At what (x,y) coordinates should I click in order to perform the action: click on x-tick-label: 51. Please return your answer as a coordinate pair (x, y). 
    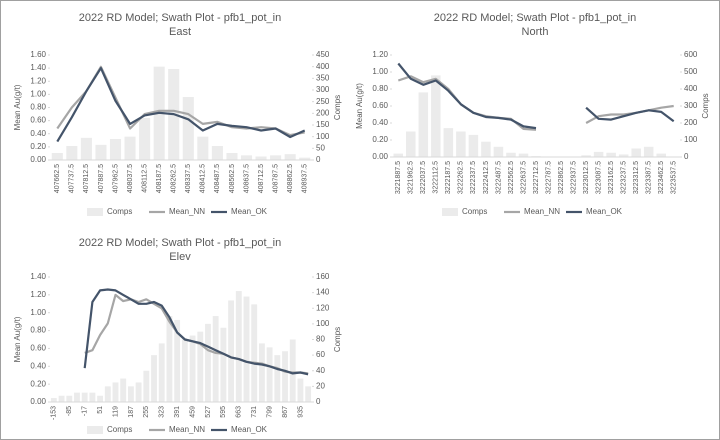
    Looking at the image, I should click on (100, 410).